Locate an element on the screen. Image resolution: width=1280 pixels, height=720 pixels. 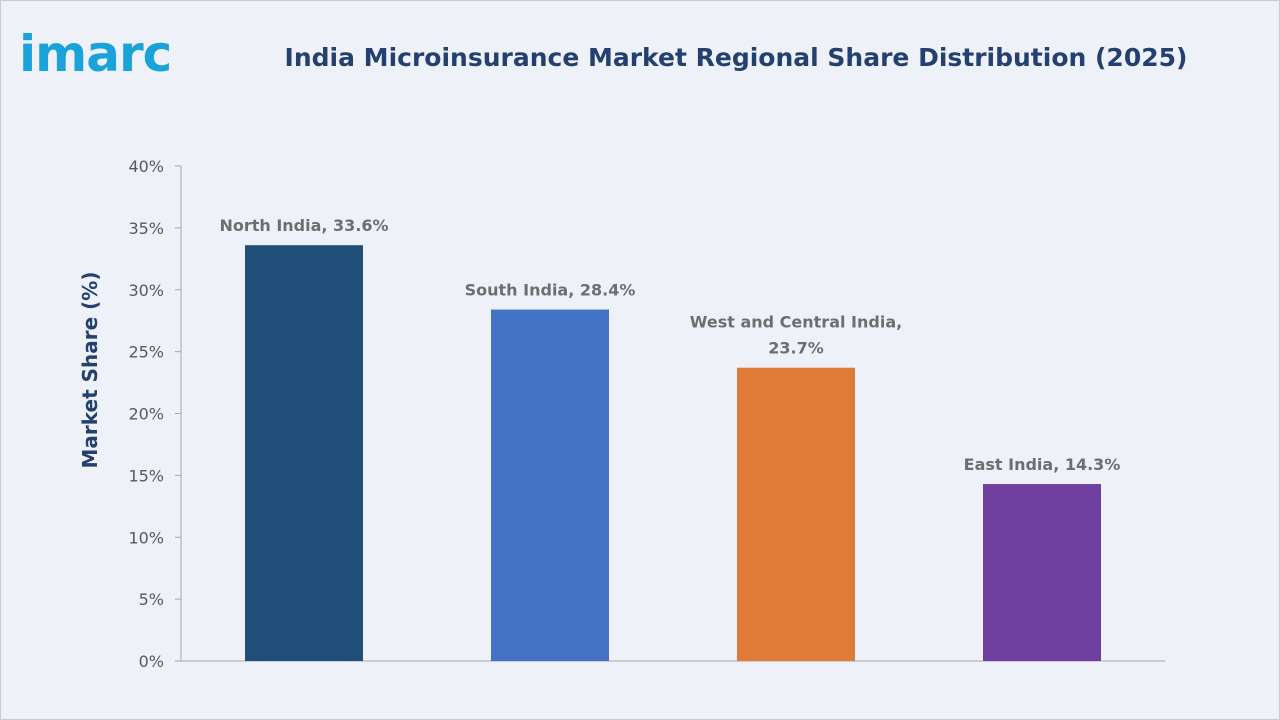
data-label: East India, 14.3% is located at coordinates (1042, 464).